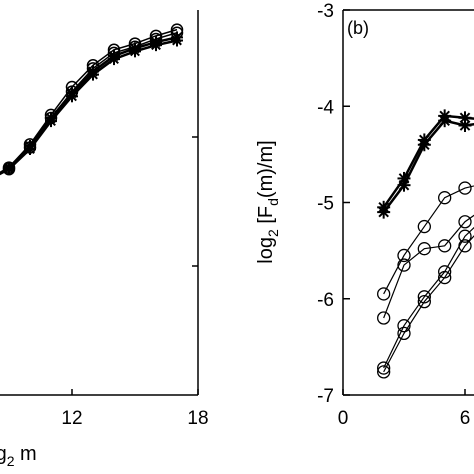 Image resolution: width=474 pixels, height=474 pixels. What do you see at coordinates (71, 418) in the screenshot?
I see `panel-a-x-tick-label: 12` at bounding box center [71, 418].